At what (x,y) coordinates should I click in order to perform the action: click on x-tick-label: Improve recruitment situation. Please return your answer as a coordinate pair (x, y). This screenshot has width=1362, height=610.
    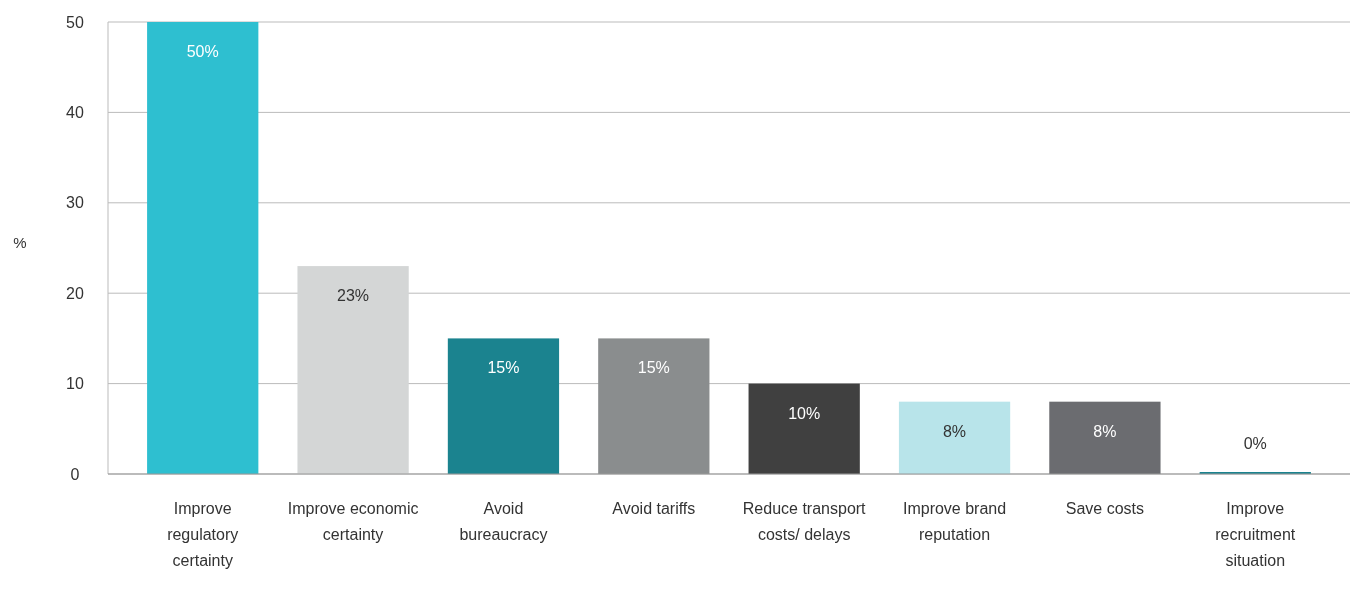
    Looking at the image, I should click on (1255, 534).